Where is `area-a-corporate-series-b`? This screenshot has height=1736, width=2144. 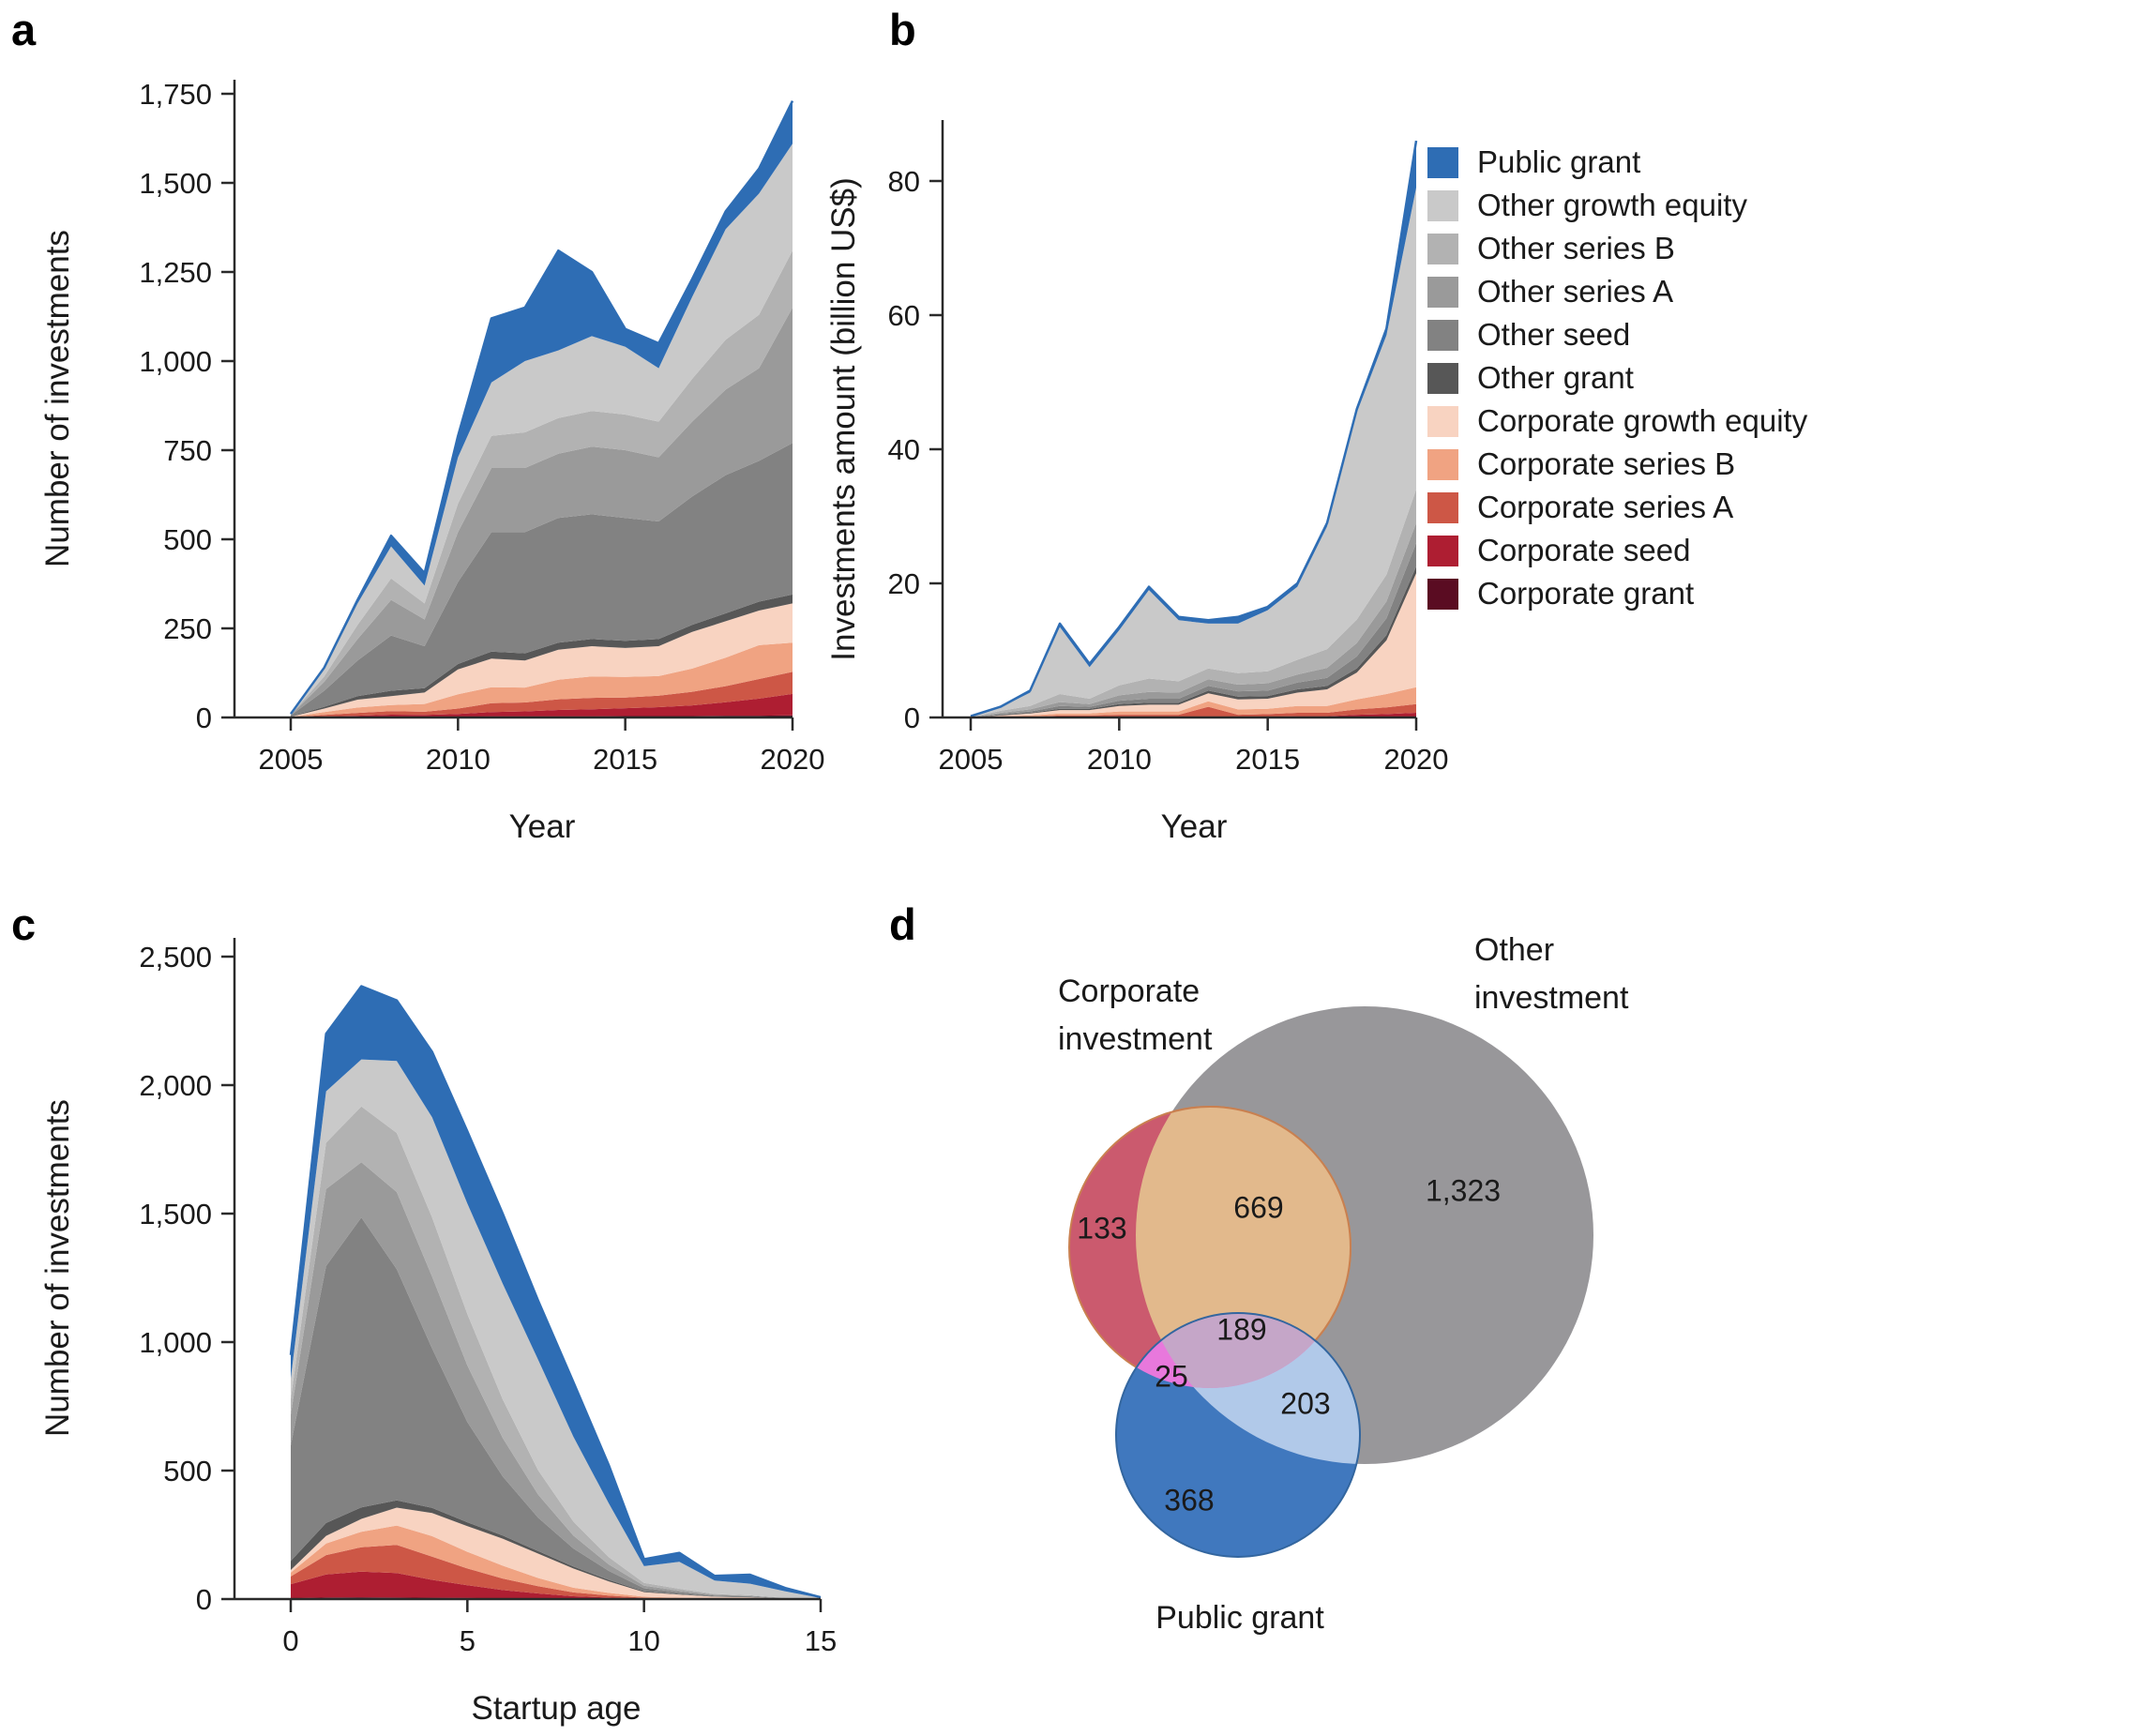
area-a-corporate-series-b is located at coordinates (542, 679).